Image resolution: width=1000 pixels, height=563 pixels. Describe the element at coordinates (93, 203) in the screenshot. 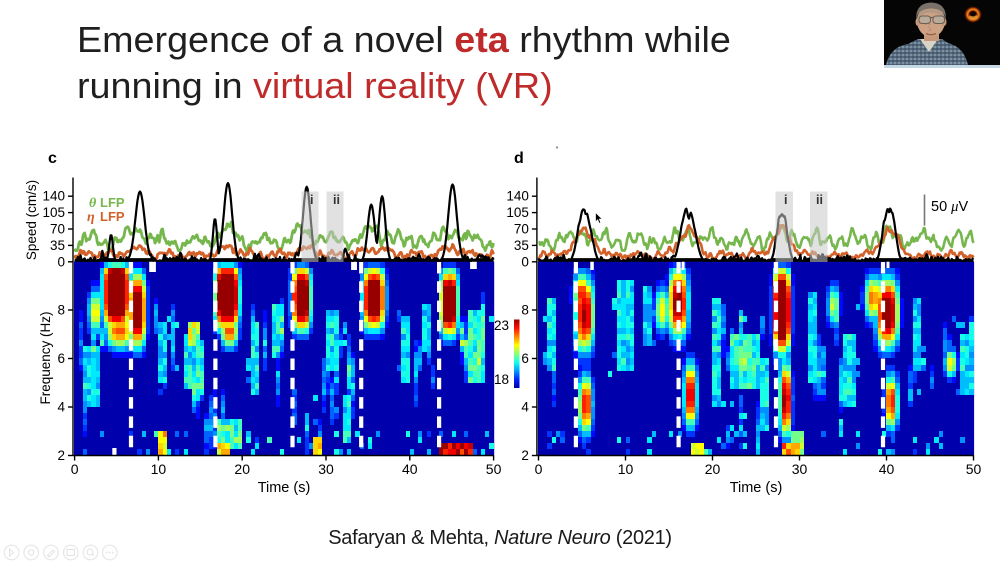

I see `svg-text: θ` at that location.